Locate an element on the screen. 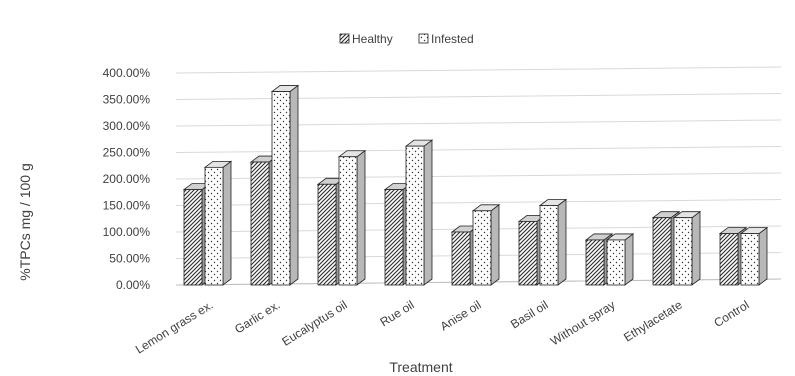 The width and height of the screenshot is (795, 376). y-tick-label: 350.00% is located at coordinates (127, 100).